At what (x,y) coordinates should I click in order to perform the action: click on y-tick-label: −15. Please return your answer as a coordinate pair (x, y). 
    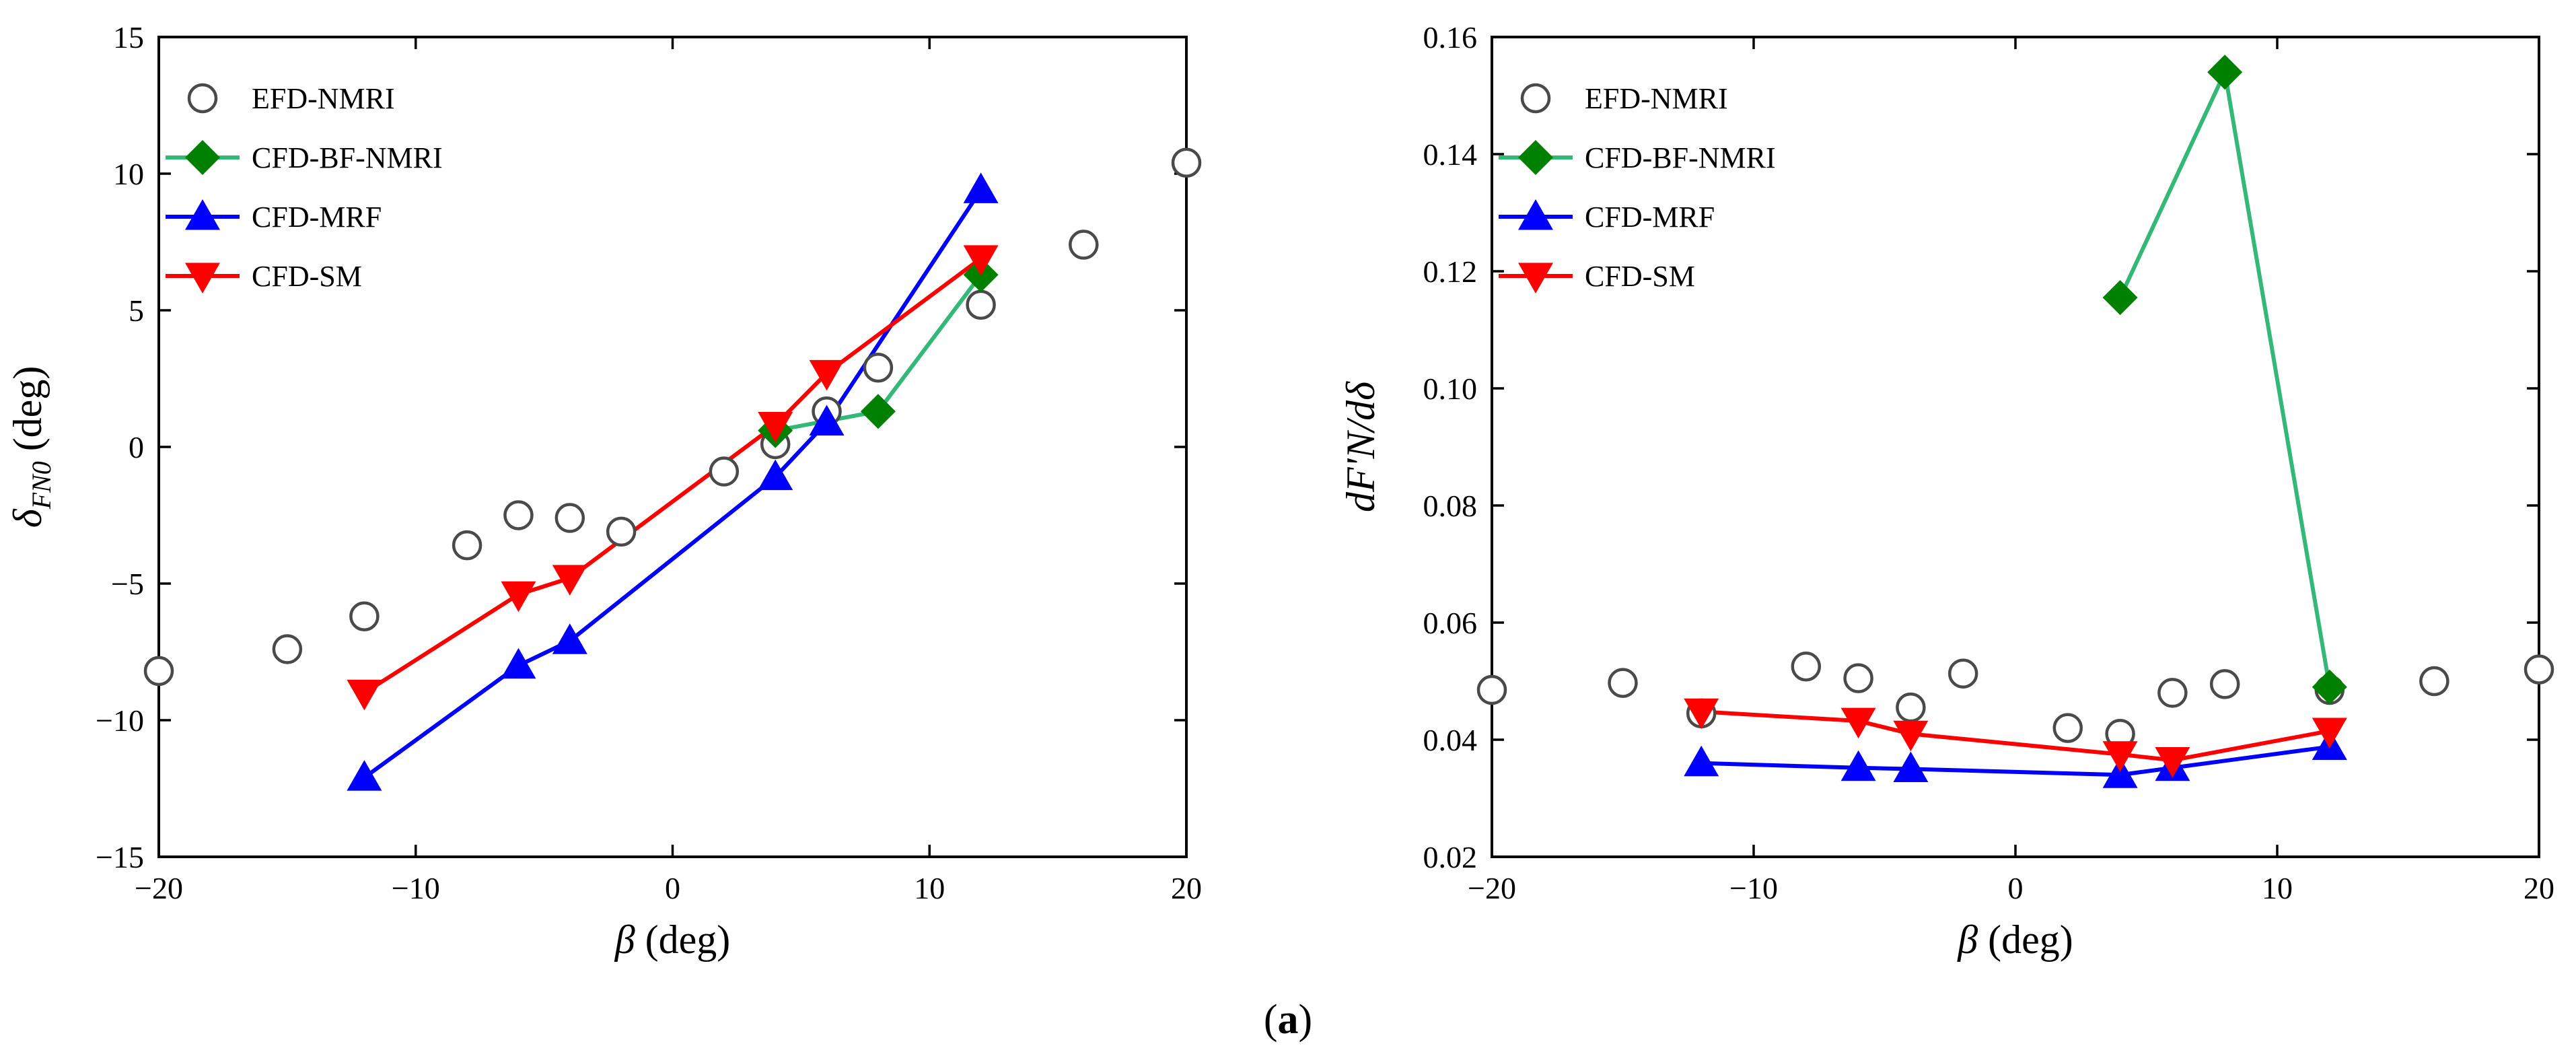
    Looking at the image, I should click on (120, 857).